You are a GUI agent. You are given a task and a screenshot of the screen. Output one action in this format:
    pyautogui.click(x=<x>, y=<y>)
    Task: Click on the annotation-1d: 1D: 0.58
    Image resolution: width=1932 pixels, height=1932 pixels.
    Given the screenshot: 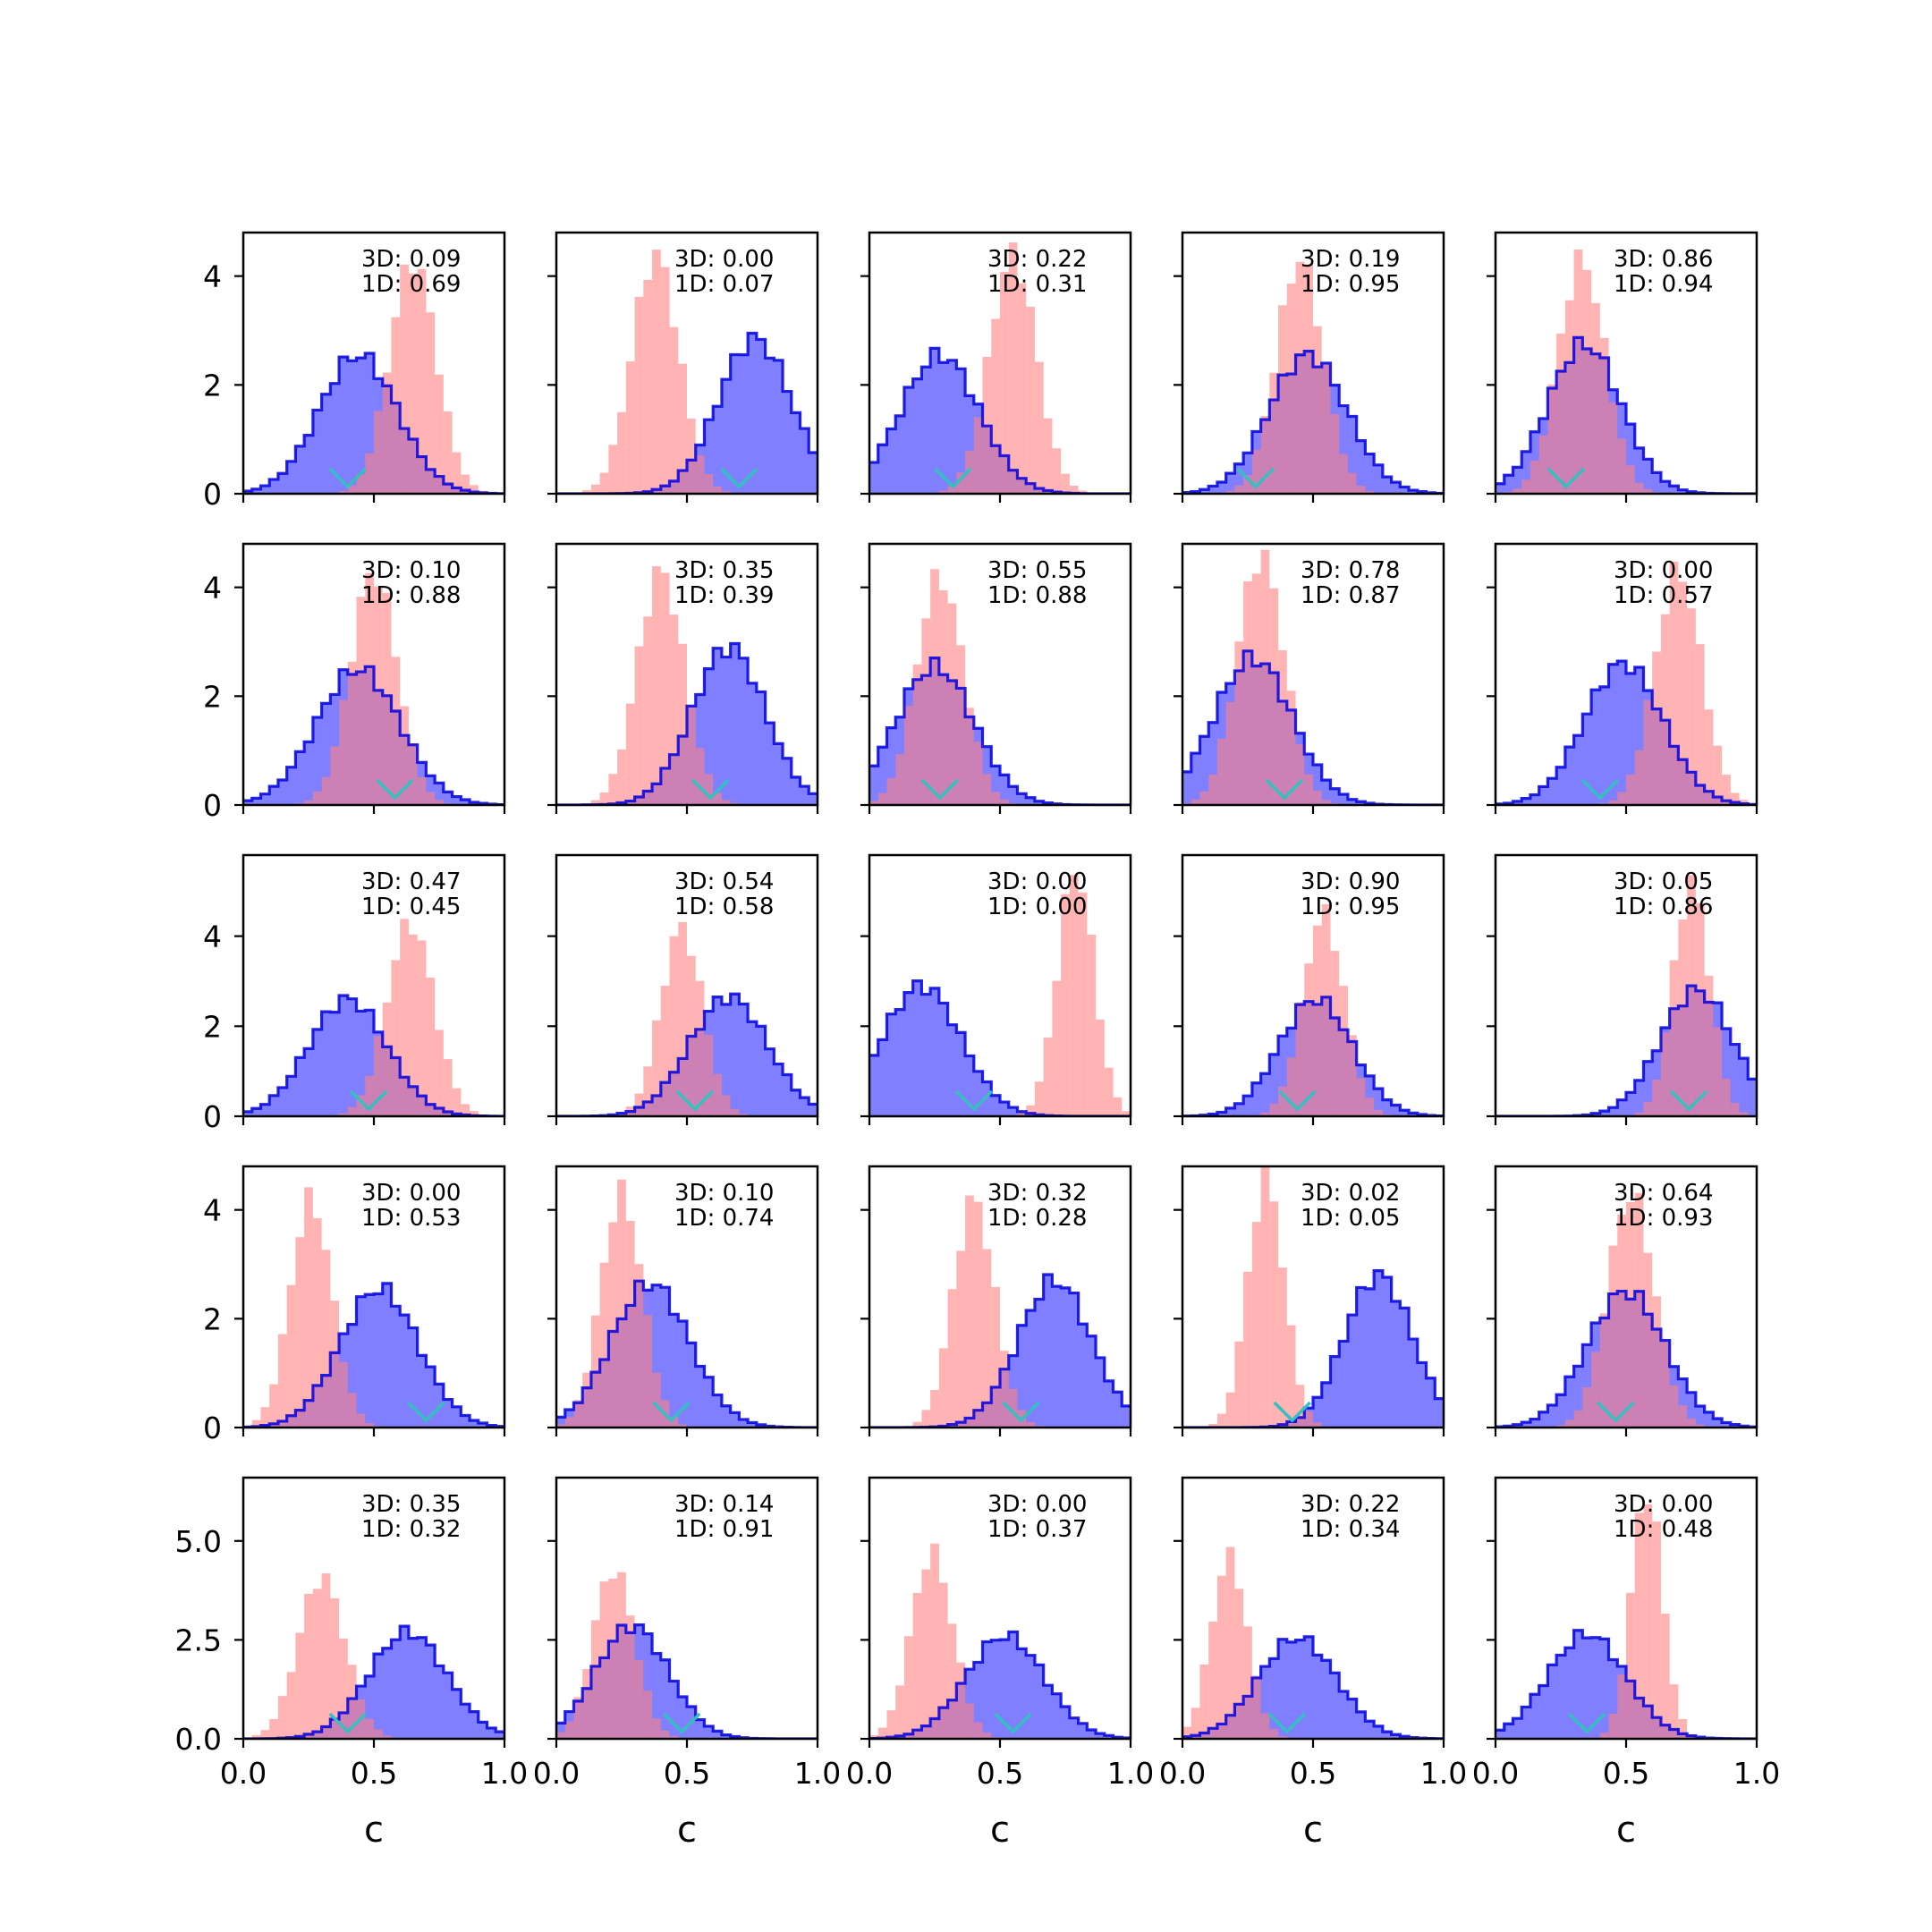 What is the action you would take?
    pyautogui.click(x=724, y=907)
    